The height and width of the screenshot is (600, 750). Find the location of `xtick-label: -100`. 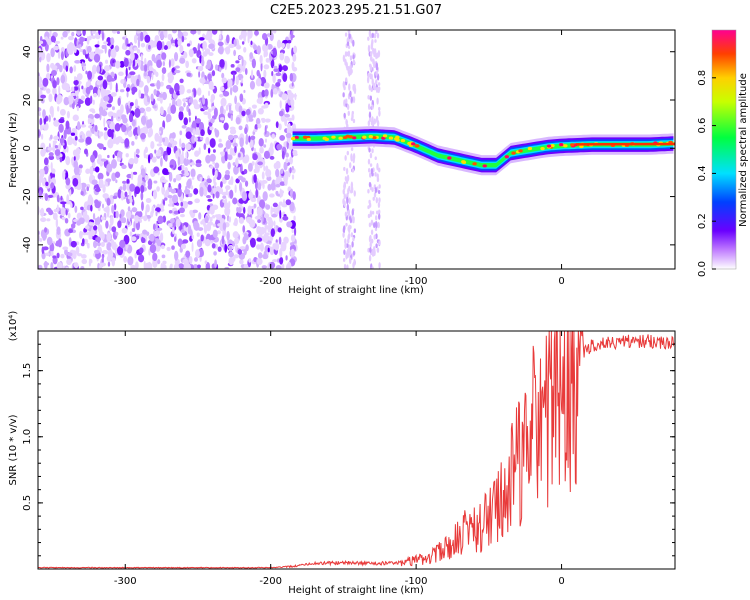

xtick-label: -100 is located at coordinates (416, 281).